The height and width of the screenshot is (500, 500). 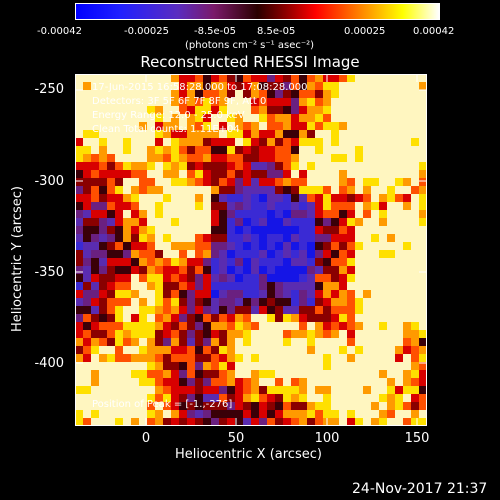 I want to click on colorbar, so click(x=257, y=11).